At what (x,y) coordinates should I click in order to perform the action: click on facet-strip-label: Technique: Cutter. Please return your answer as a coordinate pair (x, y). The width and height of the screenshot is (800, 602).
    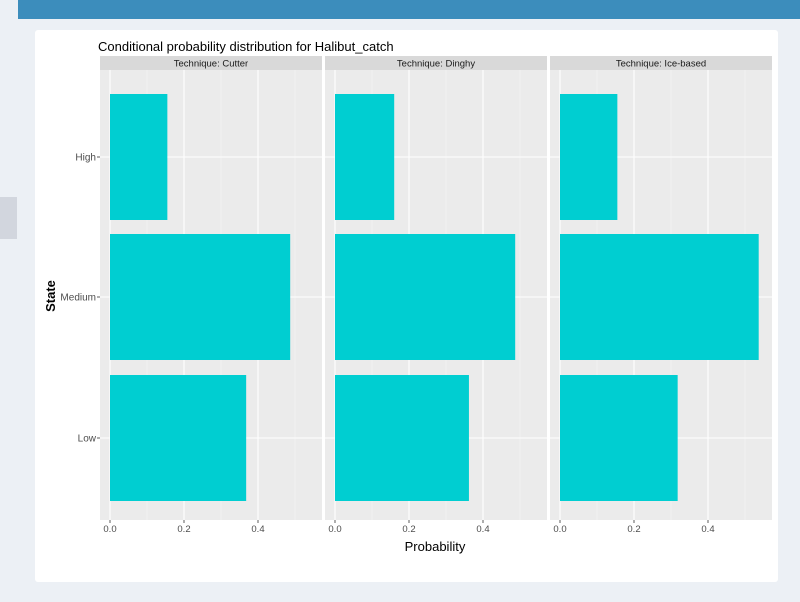
    Looking at the image, I should click on (211, 64).